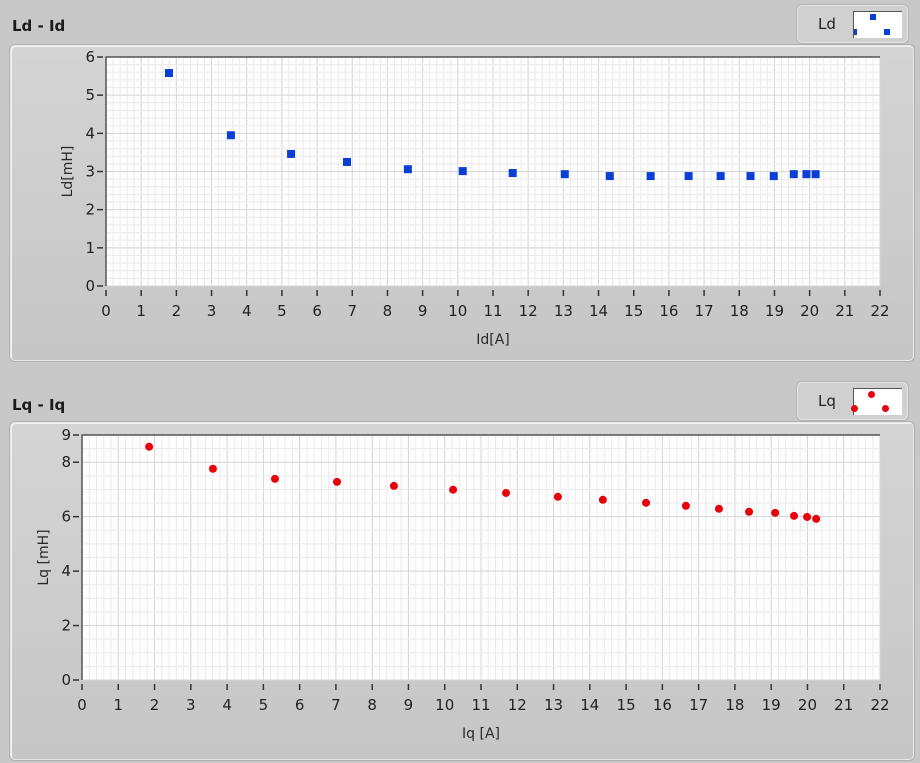  Describe the element at coordinates (39, 405) in the screenshot. I see `chart-title-lq: Lq - Iq` at that location.